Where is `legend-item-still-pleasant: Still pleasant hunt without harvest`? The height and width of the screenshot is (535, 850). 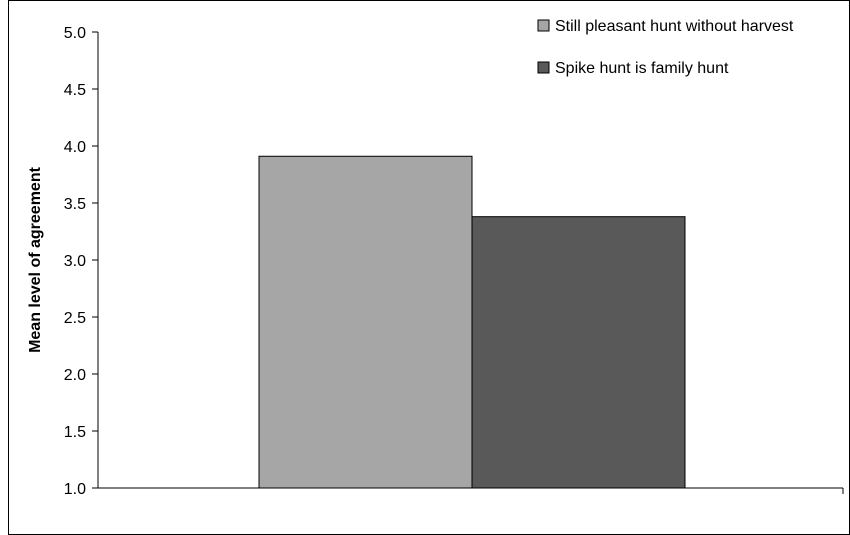
legend-item-still-pleasant: Still pleasant hunt without harvest is located at coordinates (665, 26).